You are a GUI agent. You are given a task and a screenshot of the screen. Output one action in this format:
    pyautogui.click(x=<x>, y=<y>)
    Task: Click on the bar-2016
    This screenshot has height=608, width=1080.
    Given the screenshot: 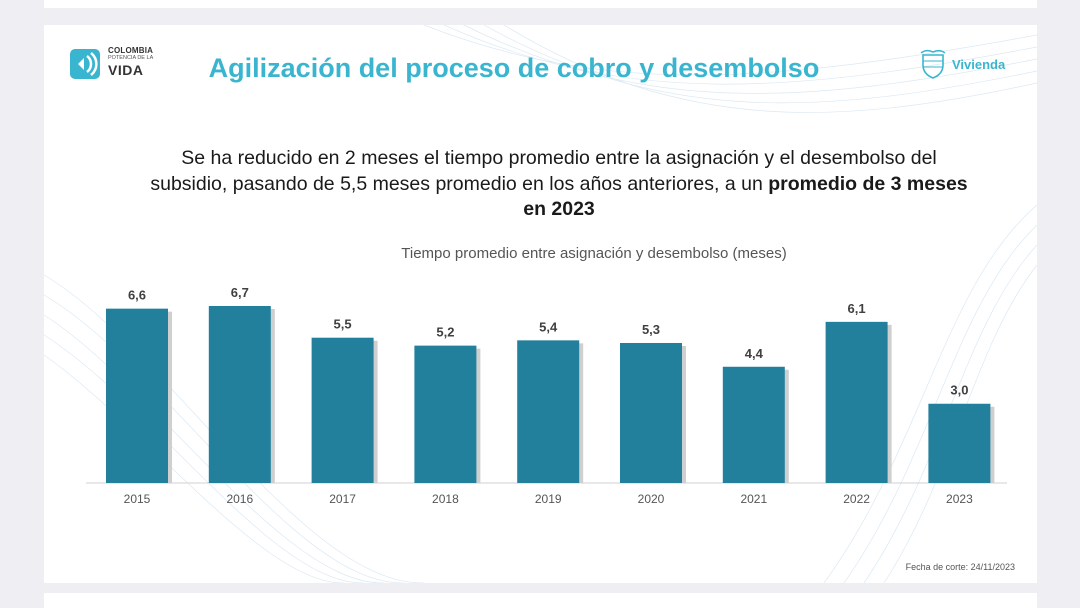 What is the action you would take?
    pyautogui.click(x=239, y=394)
    